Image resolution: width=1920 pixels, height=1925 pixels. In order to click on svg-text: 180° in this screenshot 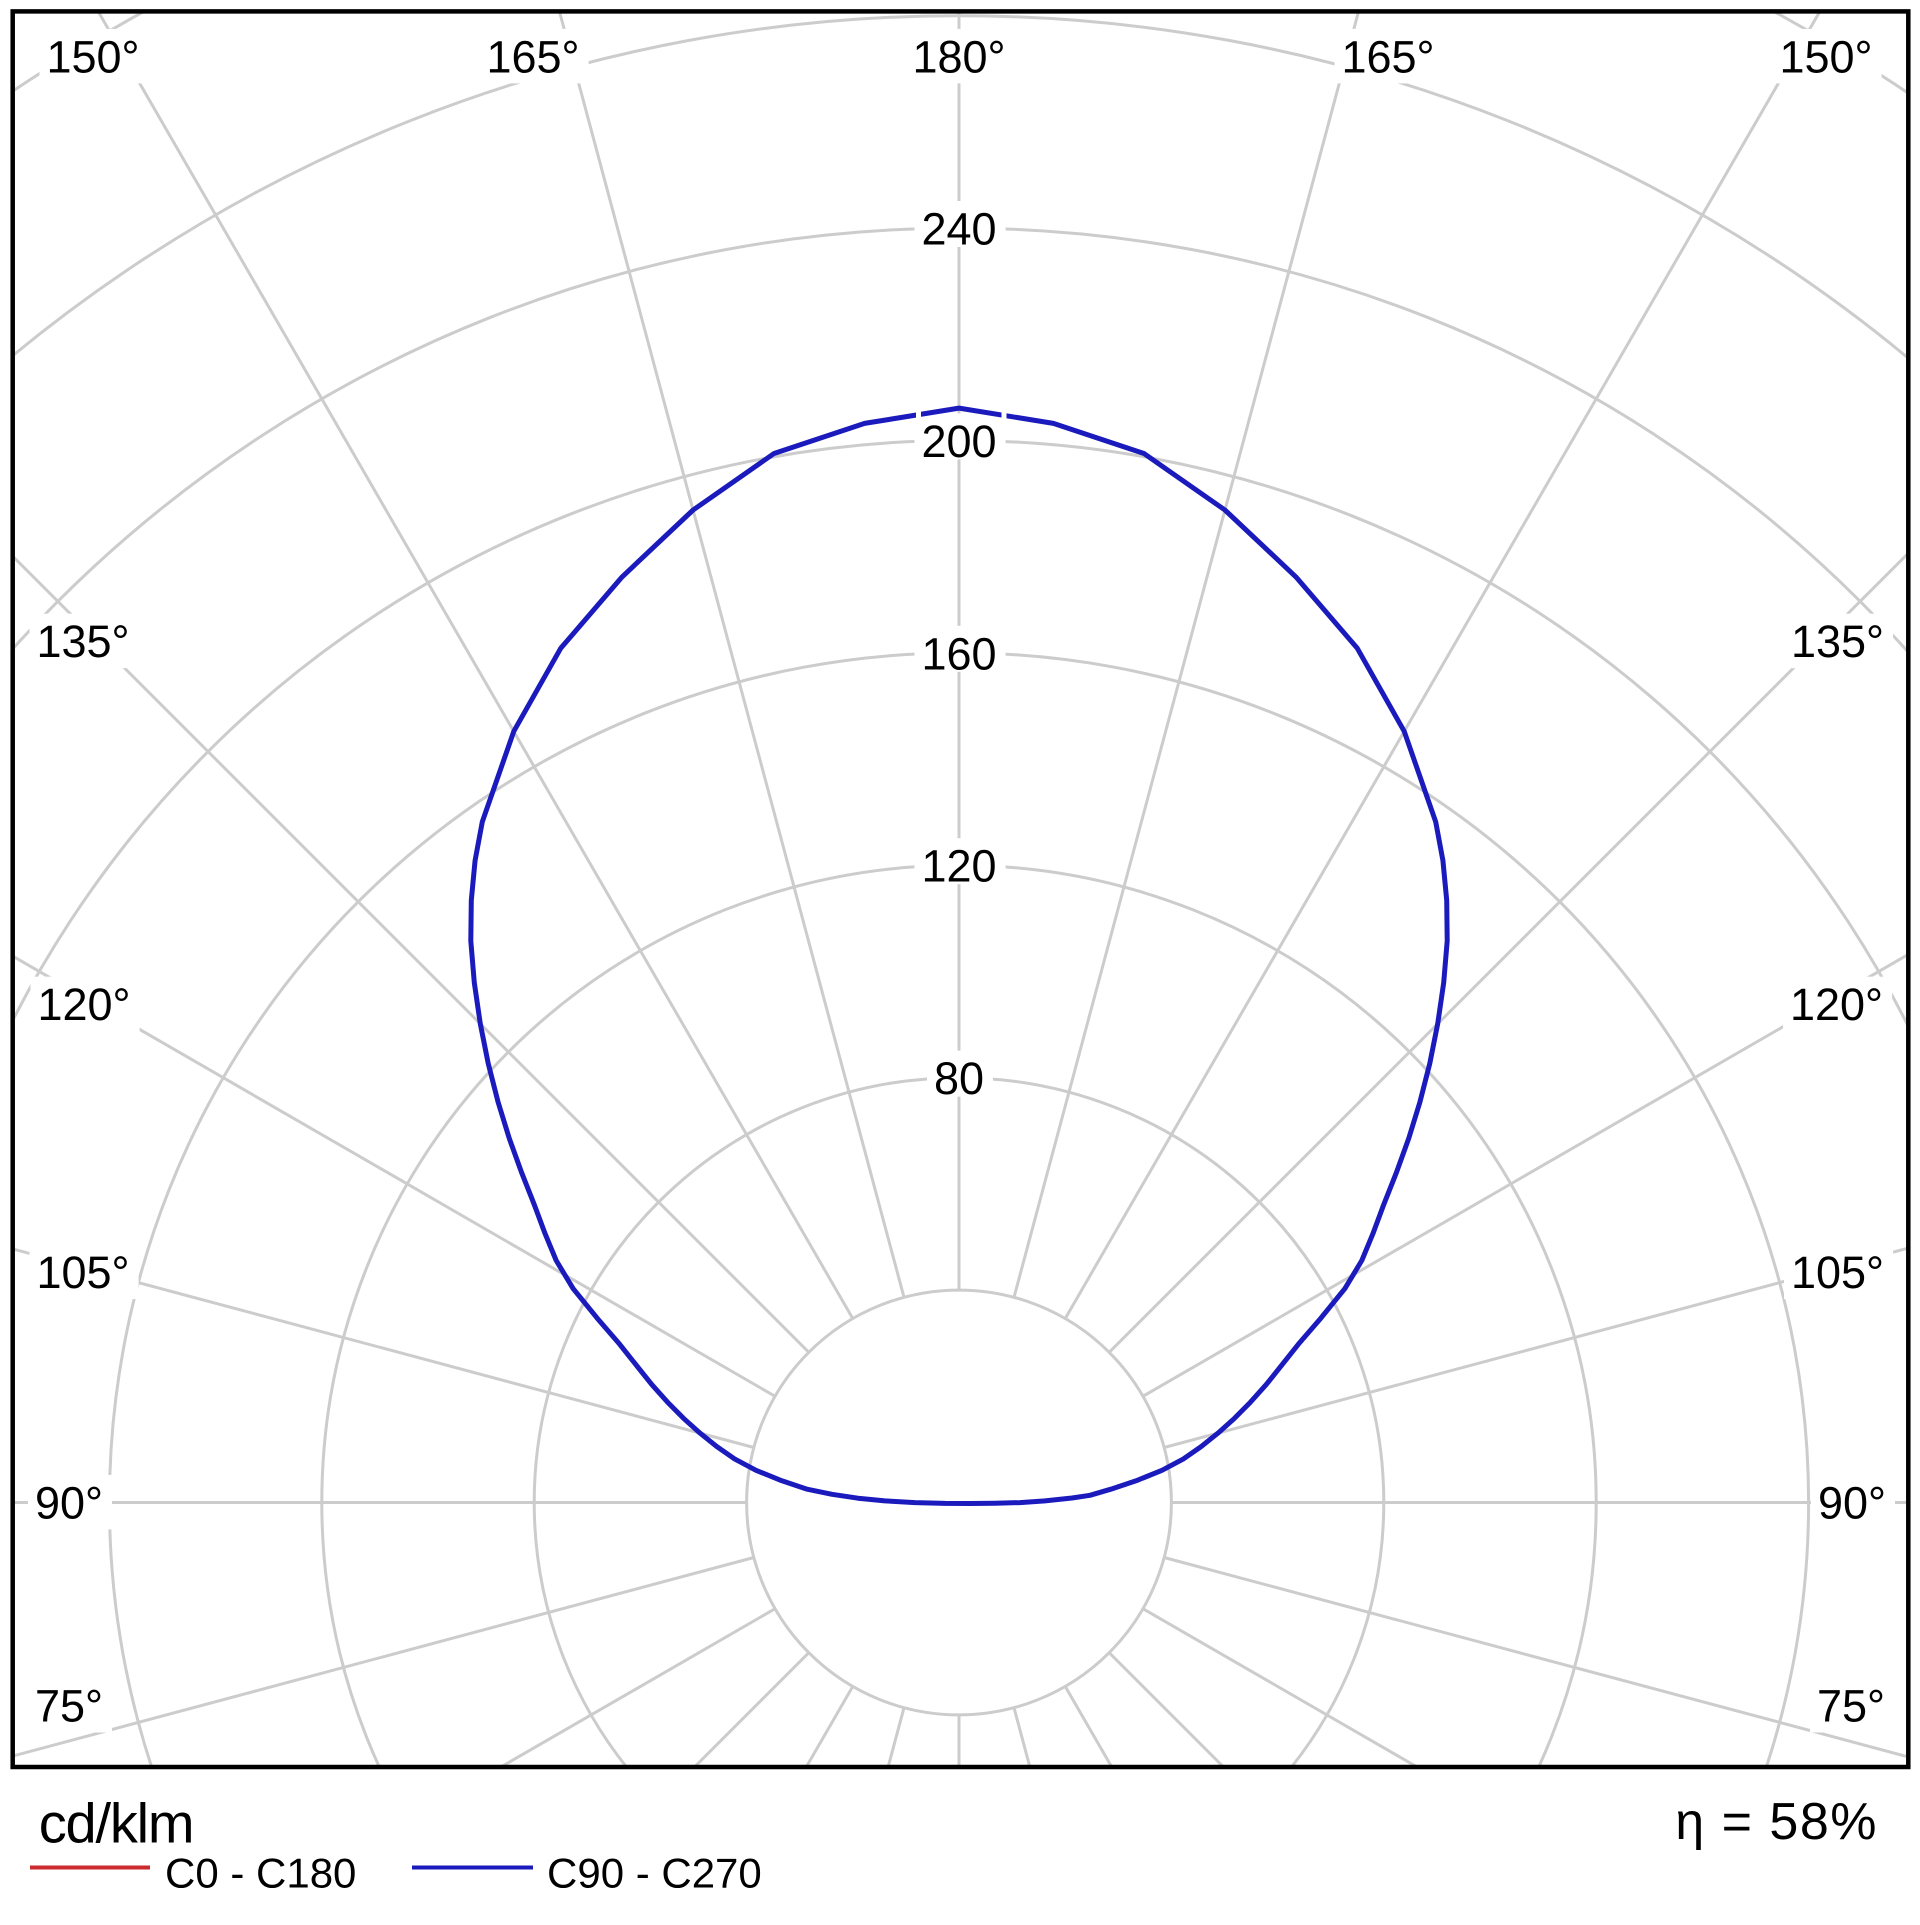, I will do `click(958, 56)`.